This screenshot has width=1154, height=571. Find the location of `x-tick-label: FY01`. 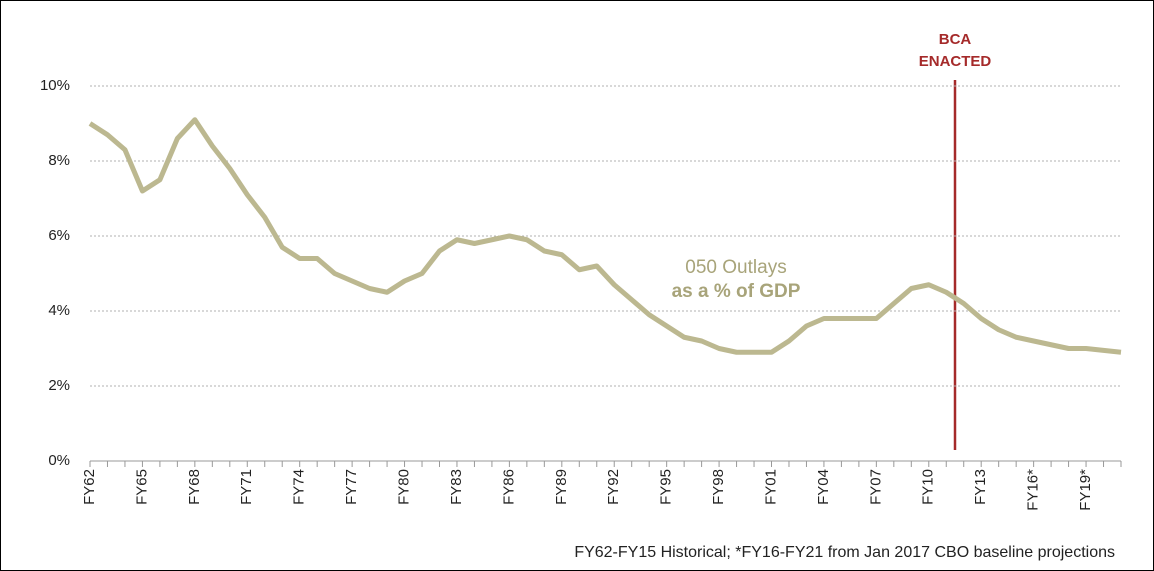

x-tick-label: FY01 is located at coordinates (770, 487).